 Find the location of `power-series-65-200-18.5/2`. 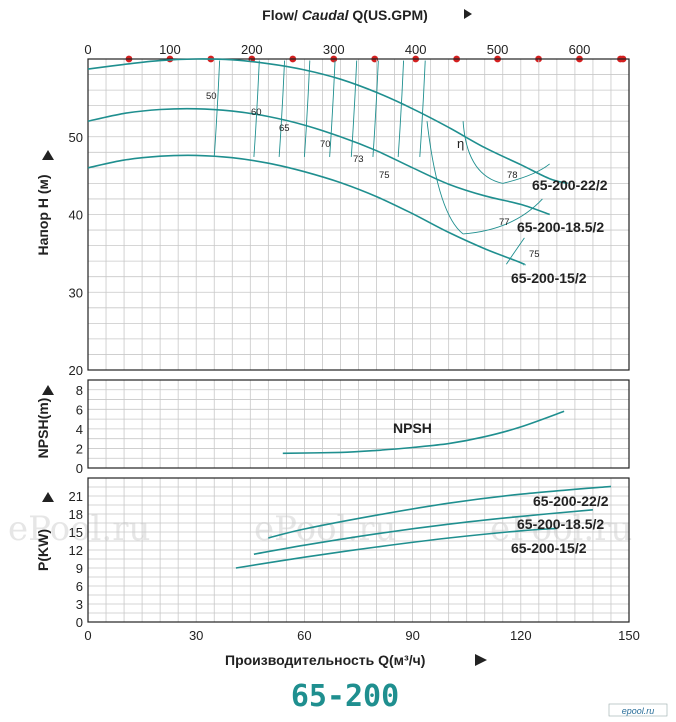

power-series-65-200-18.5/2 is located at coordinates (423, 532).